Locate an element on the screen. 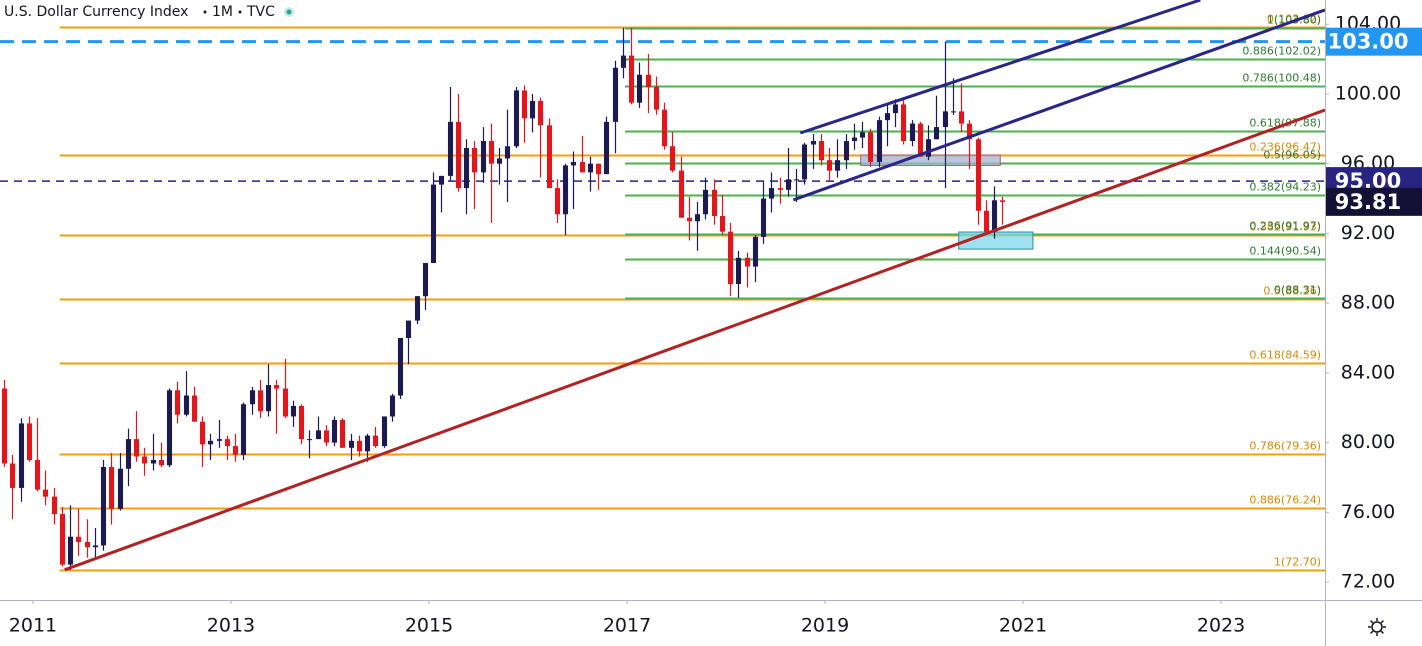 The width and height of the screenshot is (1422, 646). x-tick-label: 2019 is located at coordinates (825, 626).